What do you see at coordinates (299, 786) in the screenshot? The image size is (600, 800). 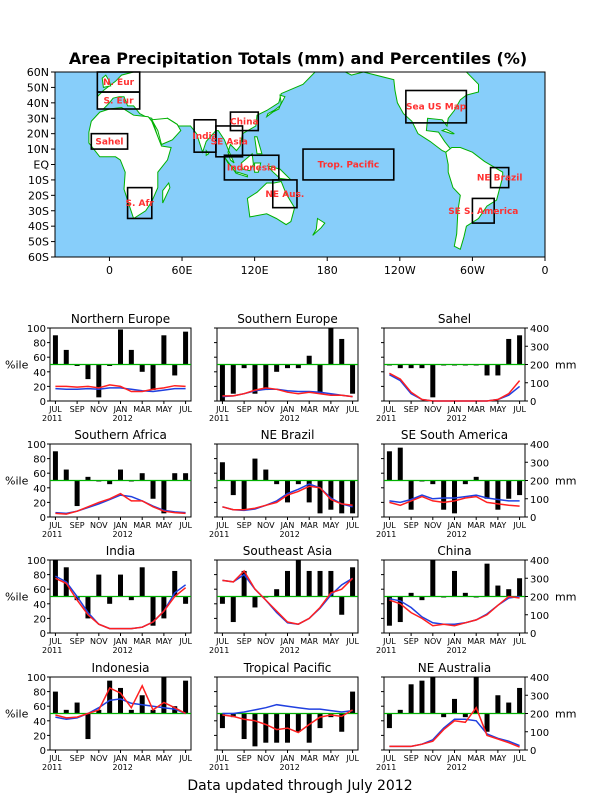 I see `footer-note: Data updated through July 2012` at bounding box center [299, 786].